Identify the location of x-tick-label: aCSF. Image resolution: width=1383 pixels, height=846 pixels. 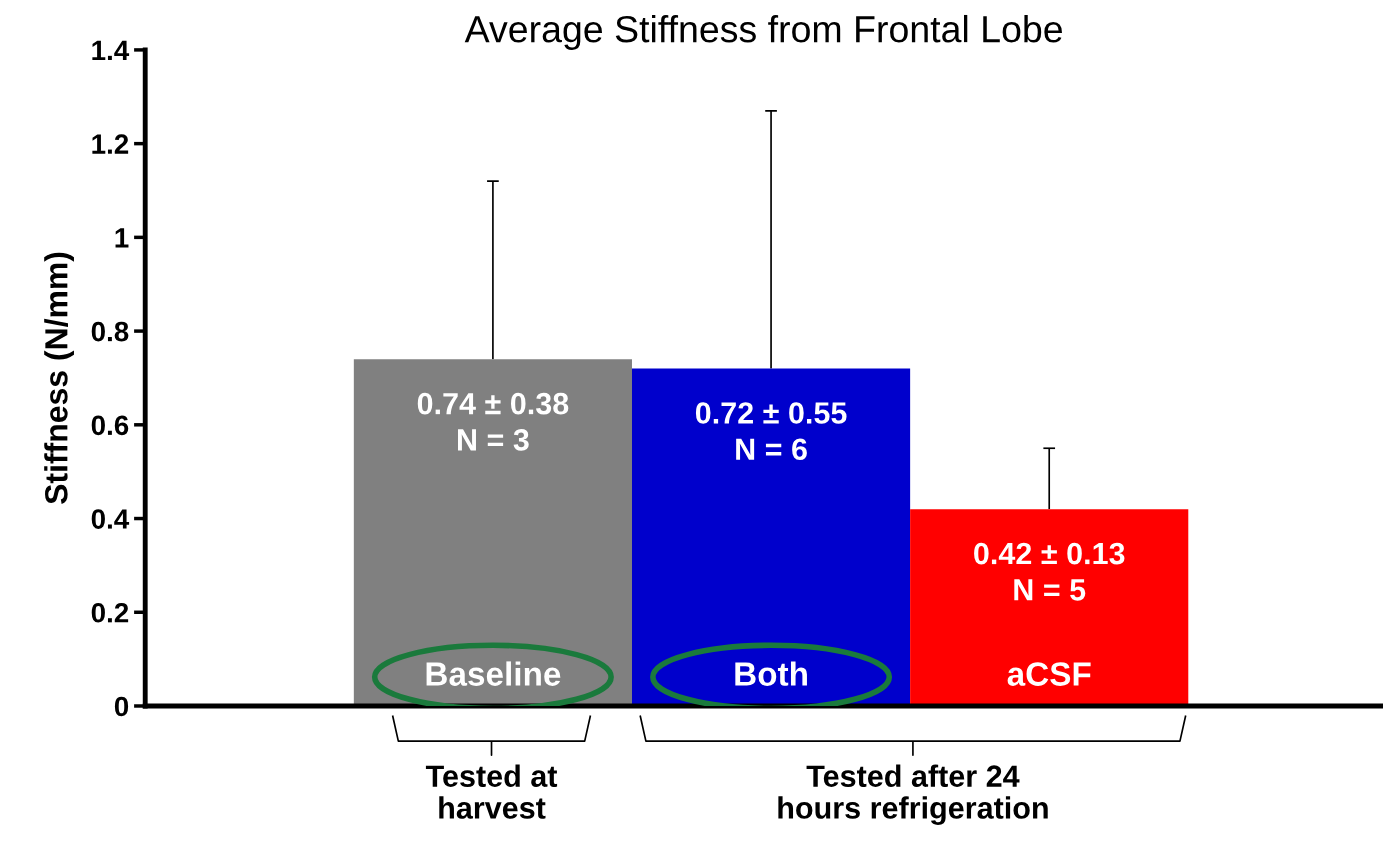
(1049, 674).